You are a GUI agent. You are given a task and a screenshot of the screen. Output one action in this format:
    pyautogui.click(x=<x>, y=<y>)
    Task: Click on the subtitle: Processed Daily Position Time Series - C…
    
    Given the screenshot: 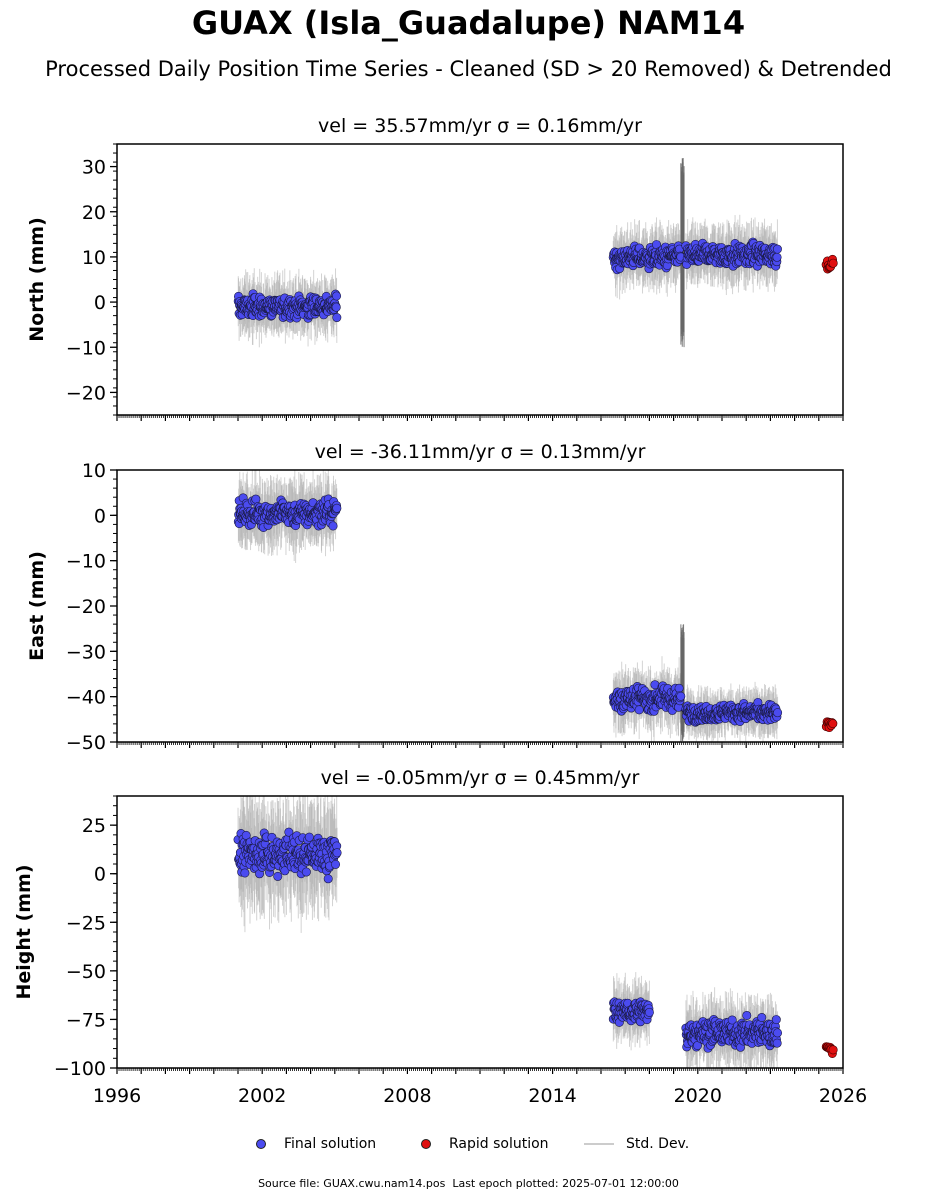 What is the action you would take?
    pyautogui.click(x=468, y=69)
    